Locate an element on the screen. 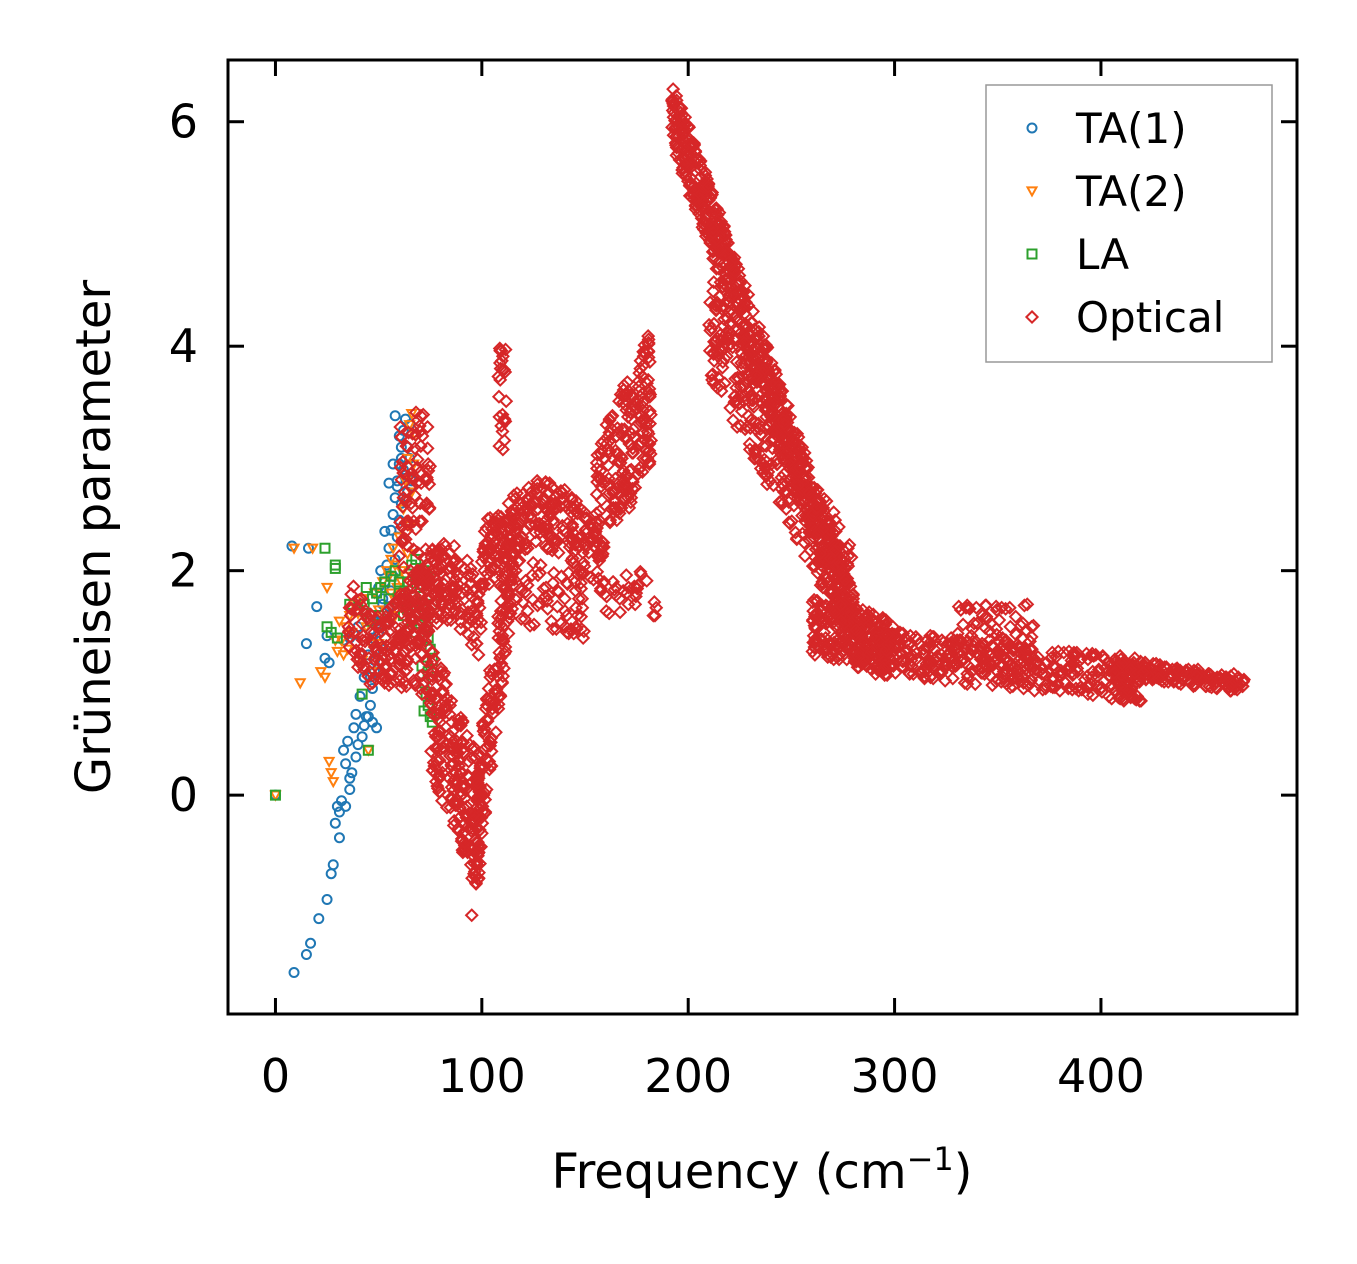  y-tick-label-1: 2 is located at coordinates (183, 571).